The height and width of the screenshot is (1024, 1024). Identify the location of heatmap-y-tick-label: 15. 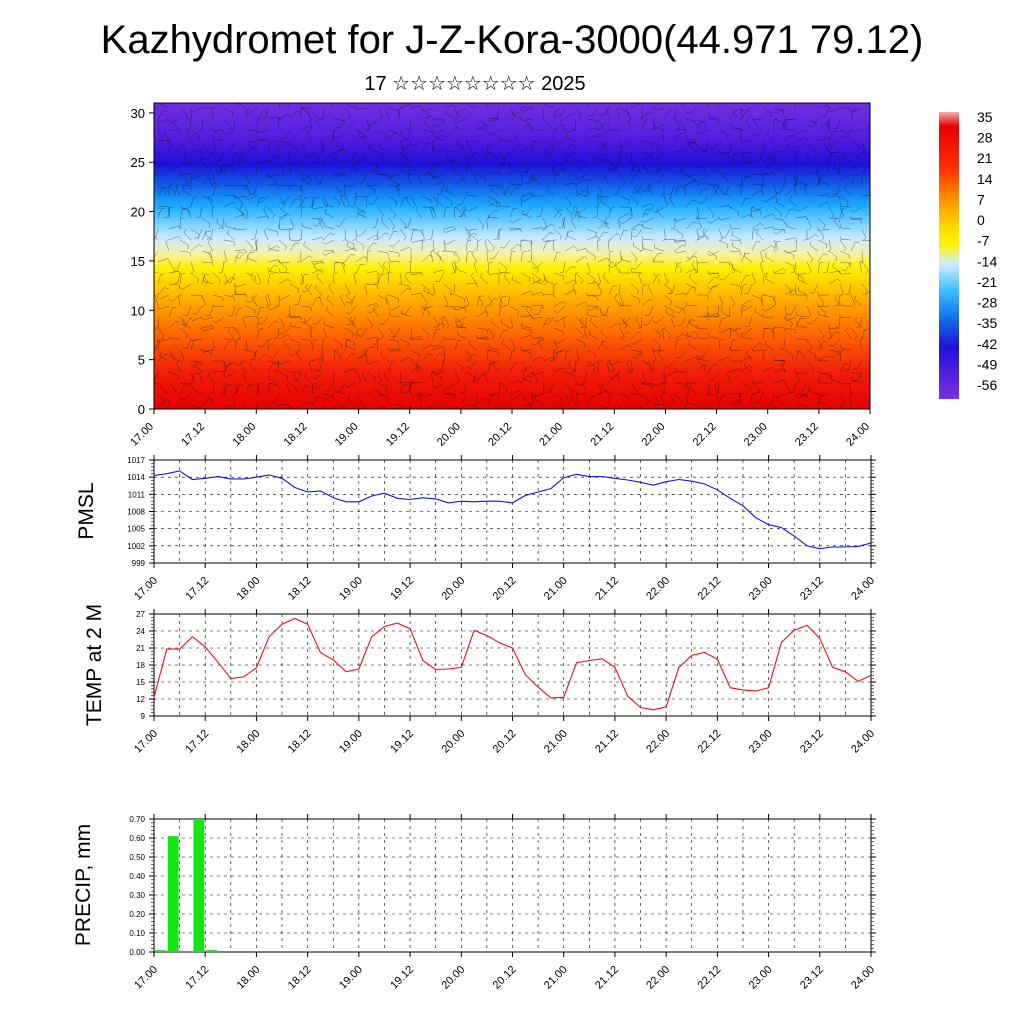
(138, 261).